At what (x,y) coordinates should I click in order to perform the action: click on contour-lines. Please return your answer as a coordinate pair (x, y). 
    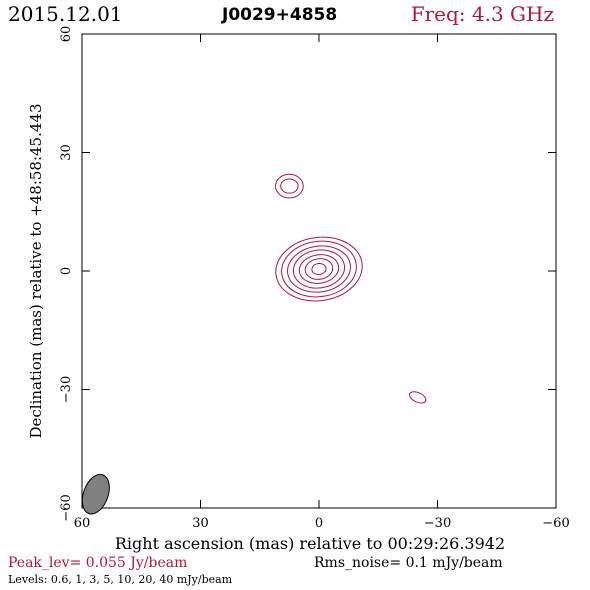
    Looking at the image, I should click on (351, 288).